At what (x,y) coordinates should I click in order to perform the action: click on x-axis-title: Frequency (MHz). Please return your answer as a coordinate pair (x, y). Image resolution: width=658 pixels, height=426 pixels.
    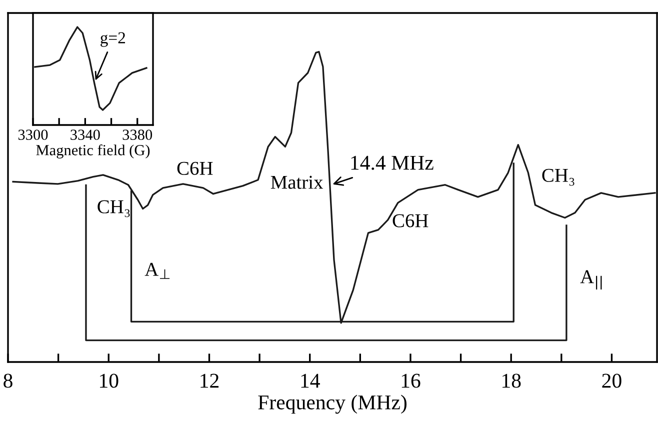
    Looking at the image, I should click on (332, 404).